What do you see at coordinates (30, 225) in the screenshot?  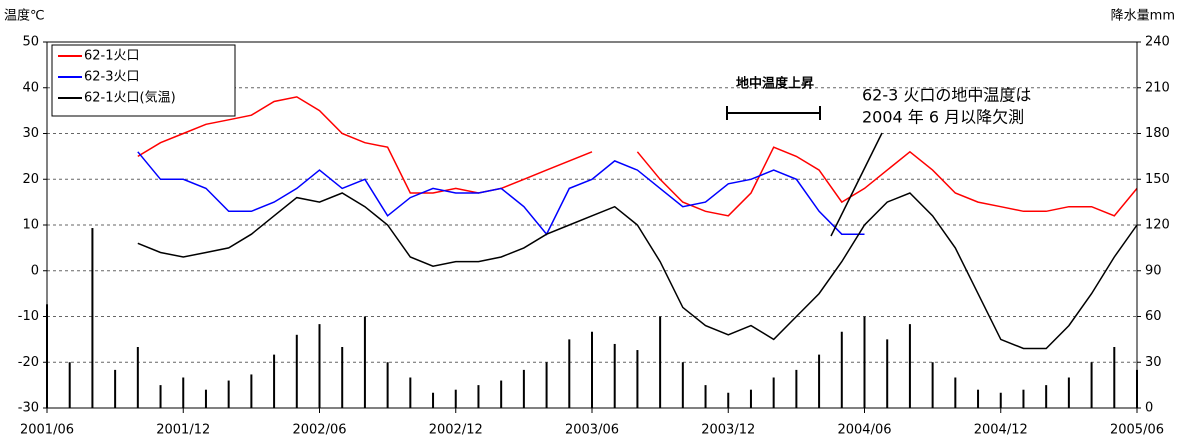 I see `y-tick-label: 10` at bounding box center [30, 225].